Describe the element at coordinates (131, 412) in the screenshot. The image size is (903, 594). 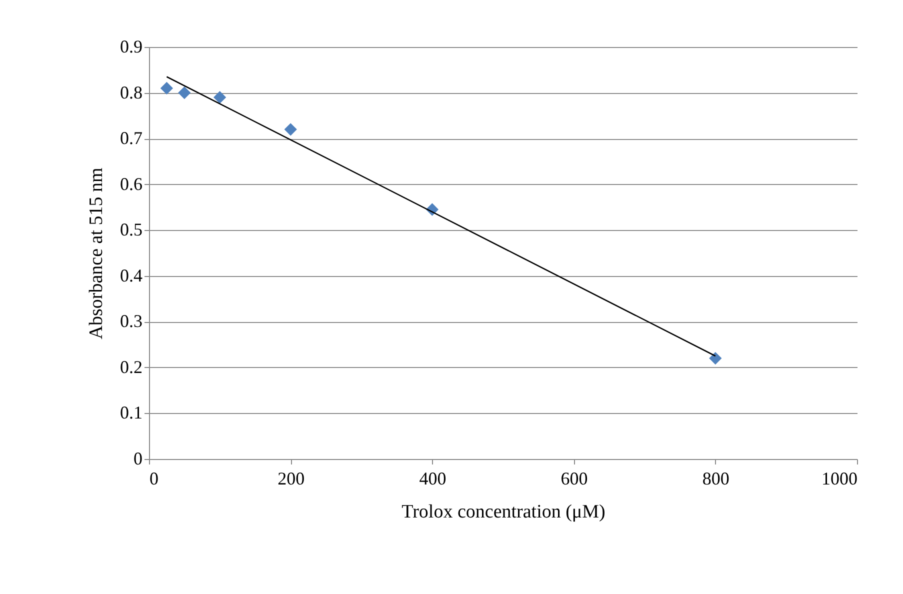
I see `y-tick-label: 0.1` at that location.